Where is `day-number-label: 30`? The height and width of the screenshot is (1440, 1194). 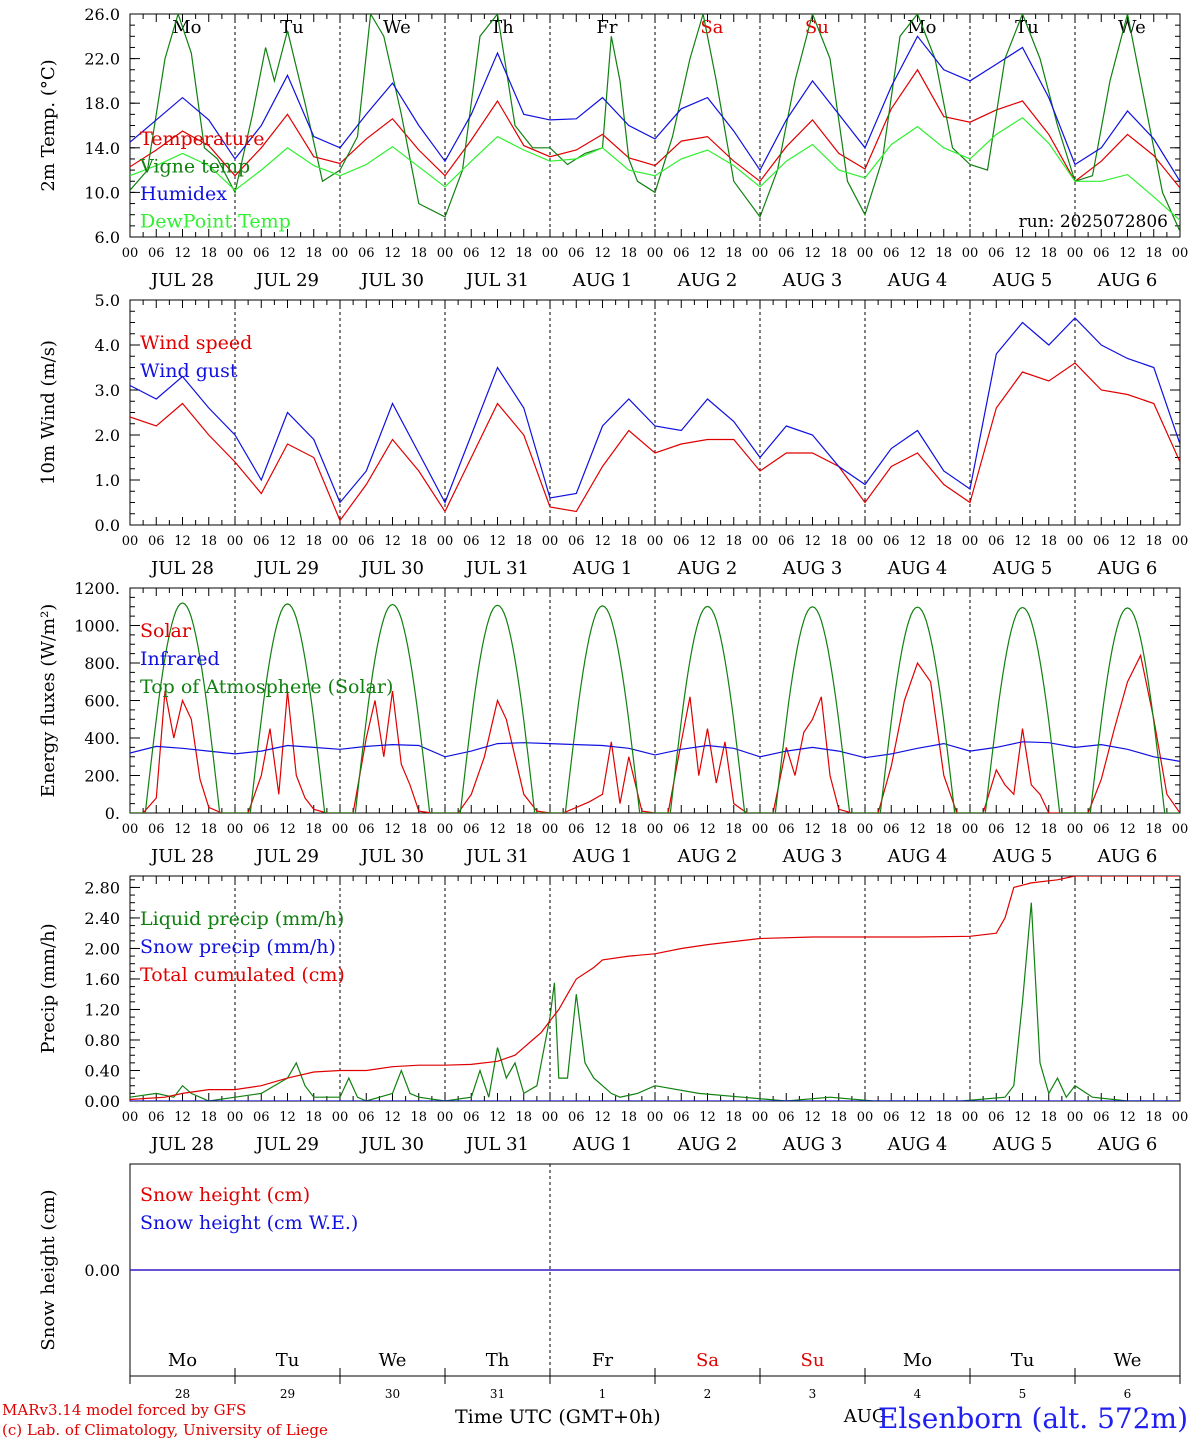
day-number-label: 30 is located at coordinates (392, 1394).